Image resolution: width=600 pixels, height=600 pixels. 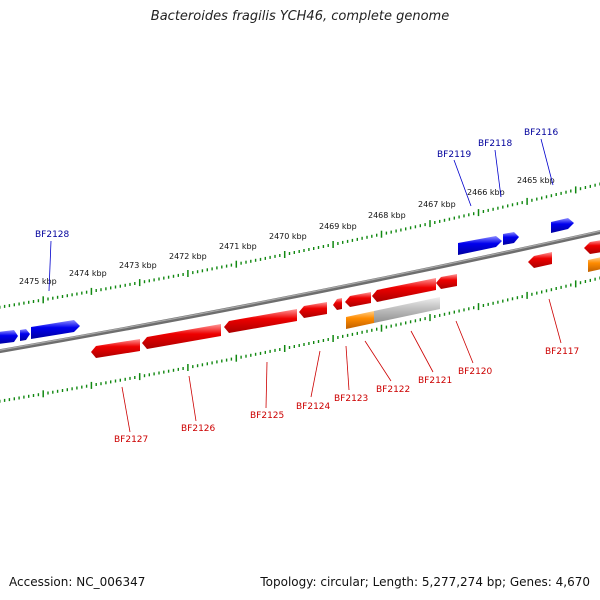 What do you see at coordinates (511, 238) in the screenshot?
I see `gene-arrow-bf2118` at bounding box center [511, 238].